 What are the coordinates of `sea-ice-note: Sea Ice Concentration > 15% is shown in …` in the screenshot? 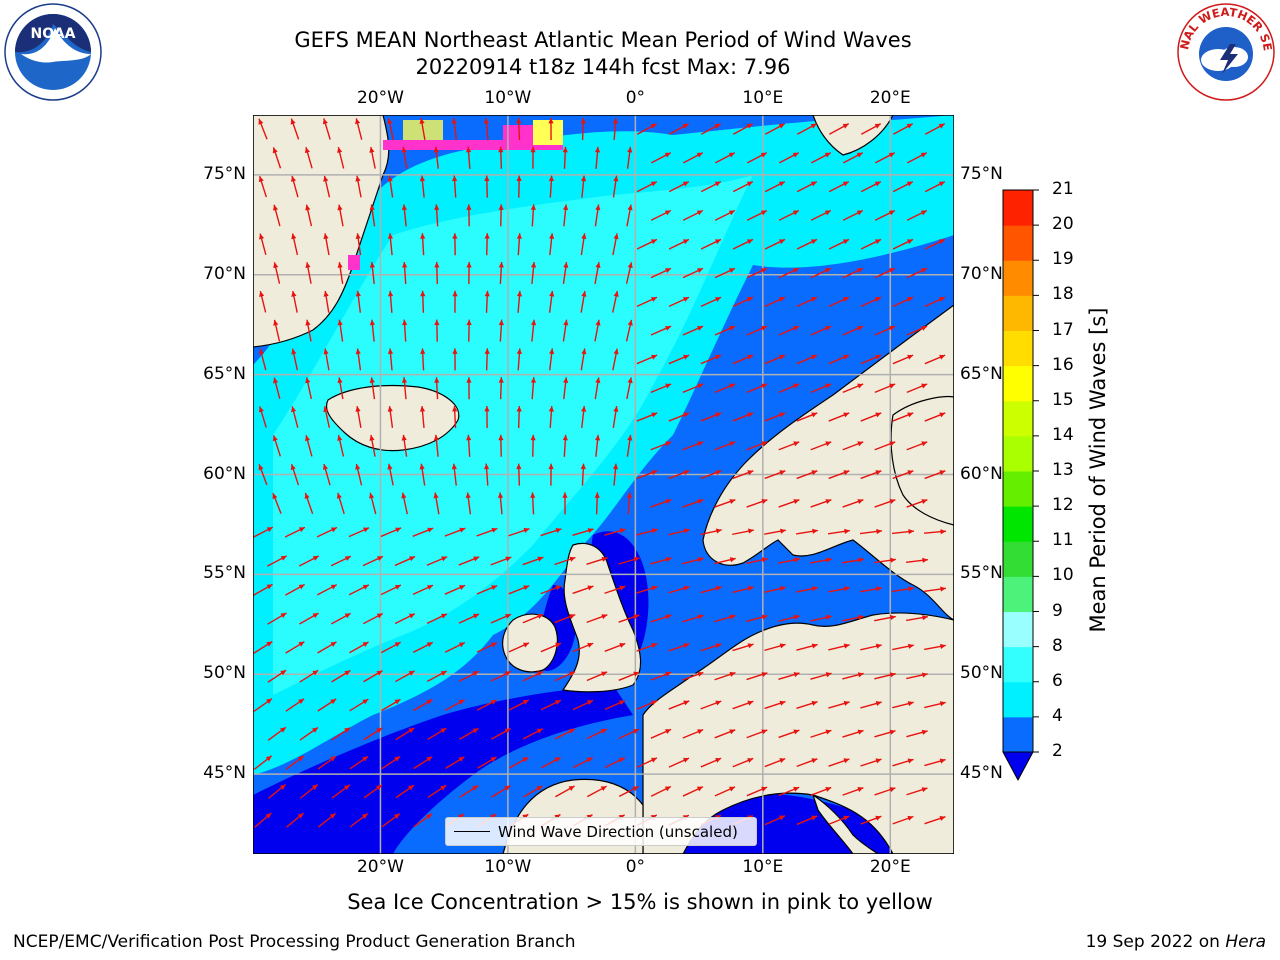 It's located at (640, 902).